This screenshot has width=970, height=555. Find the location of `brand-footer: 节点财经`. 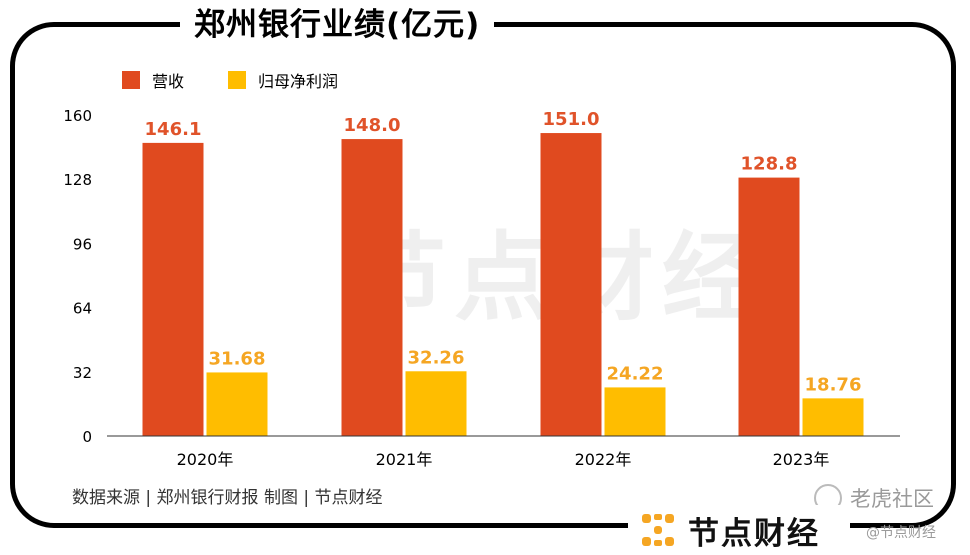

brand-footer: 节点财经 is located at coordinates (739, 530).